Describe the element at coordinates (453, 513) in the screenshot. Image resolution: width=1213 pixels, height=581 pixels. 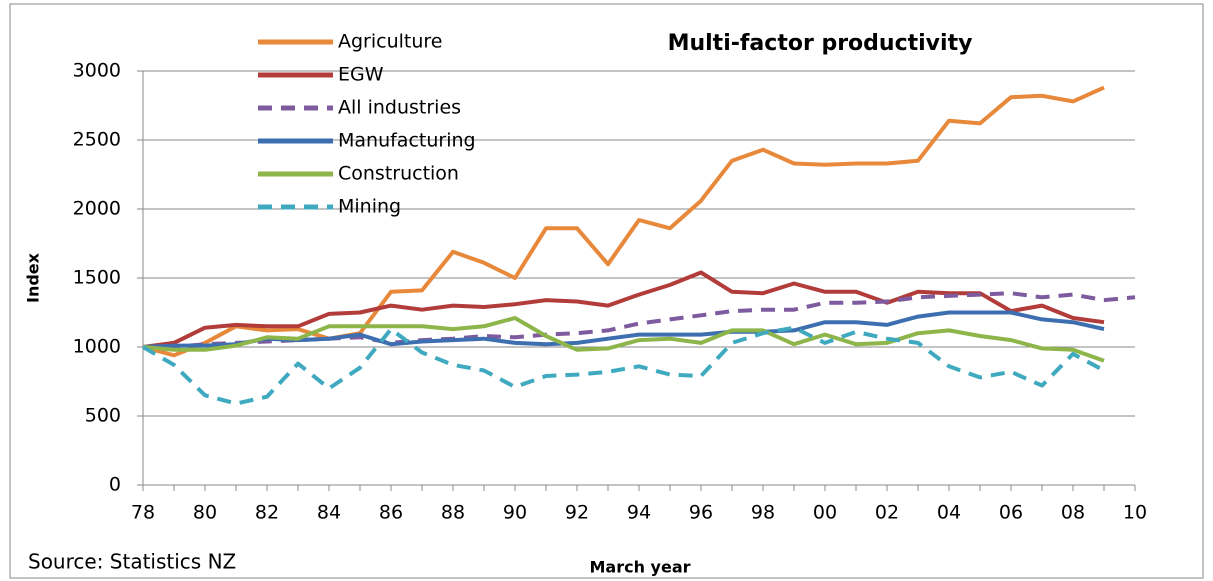
I see `x-tick-label: 88` at that location.